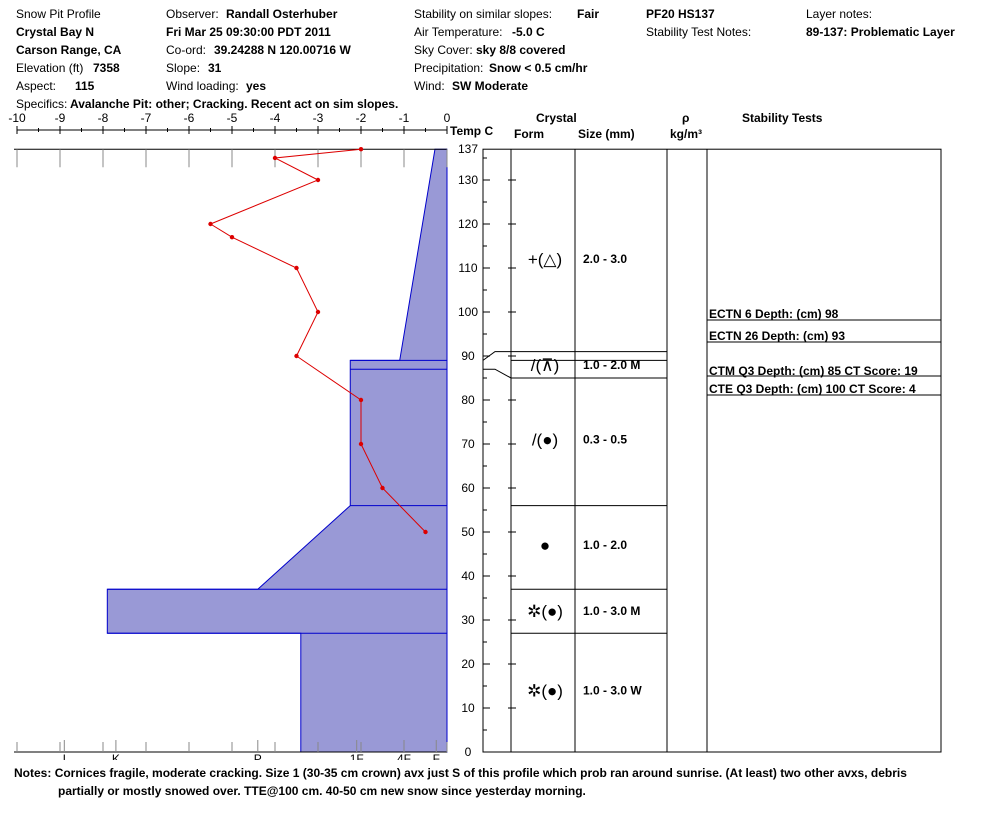 The height and width of the screenshot is (840, 994). Describe the element at coordinates (103, 118) in the screenshot. I see `temp-tick-label: -8` at that location.